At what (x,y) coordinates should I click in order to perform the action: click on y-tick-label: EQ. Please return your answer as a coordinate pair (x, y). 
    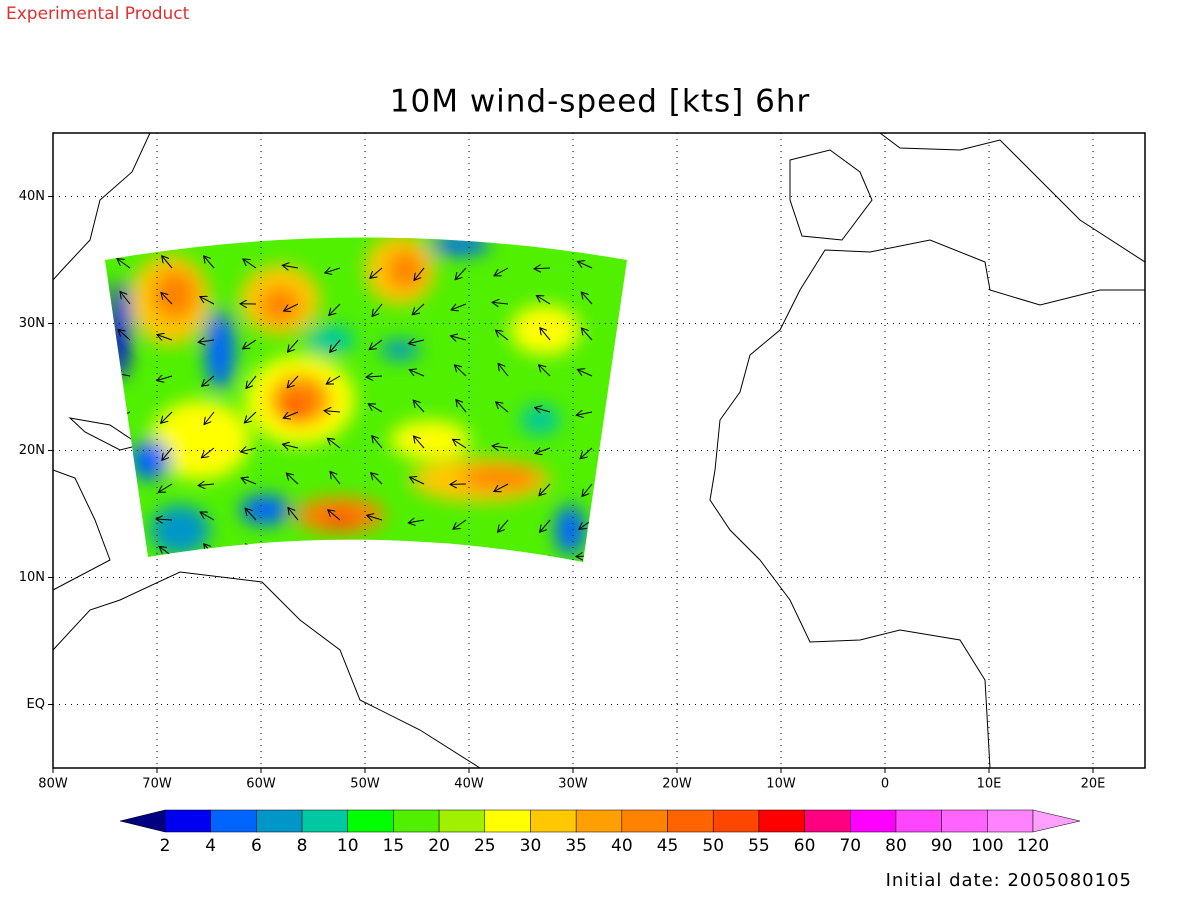
    Looking at the image, I should click on (36, 704).